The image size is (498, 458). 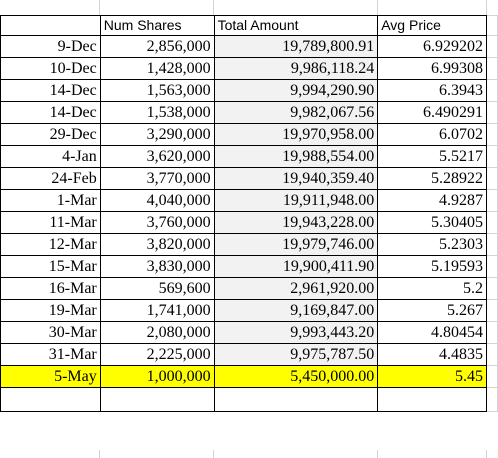 What do you see at coordinates (50, 354) in the screenshot?
I see `date-cell: 31-Mar` at bounding box center [50, 354].